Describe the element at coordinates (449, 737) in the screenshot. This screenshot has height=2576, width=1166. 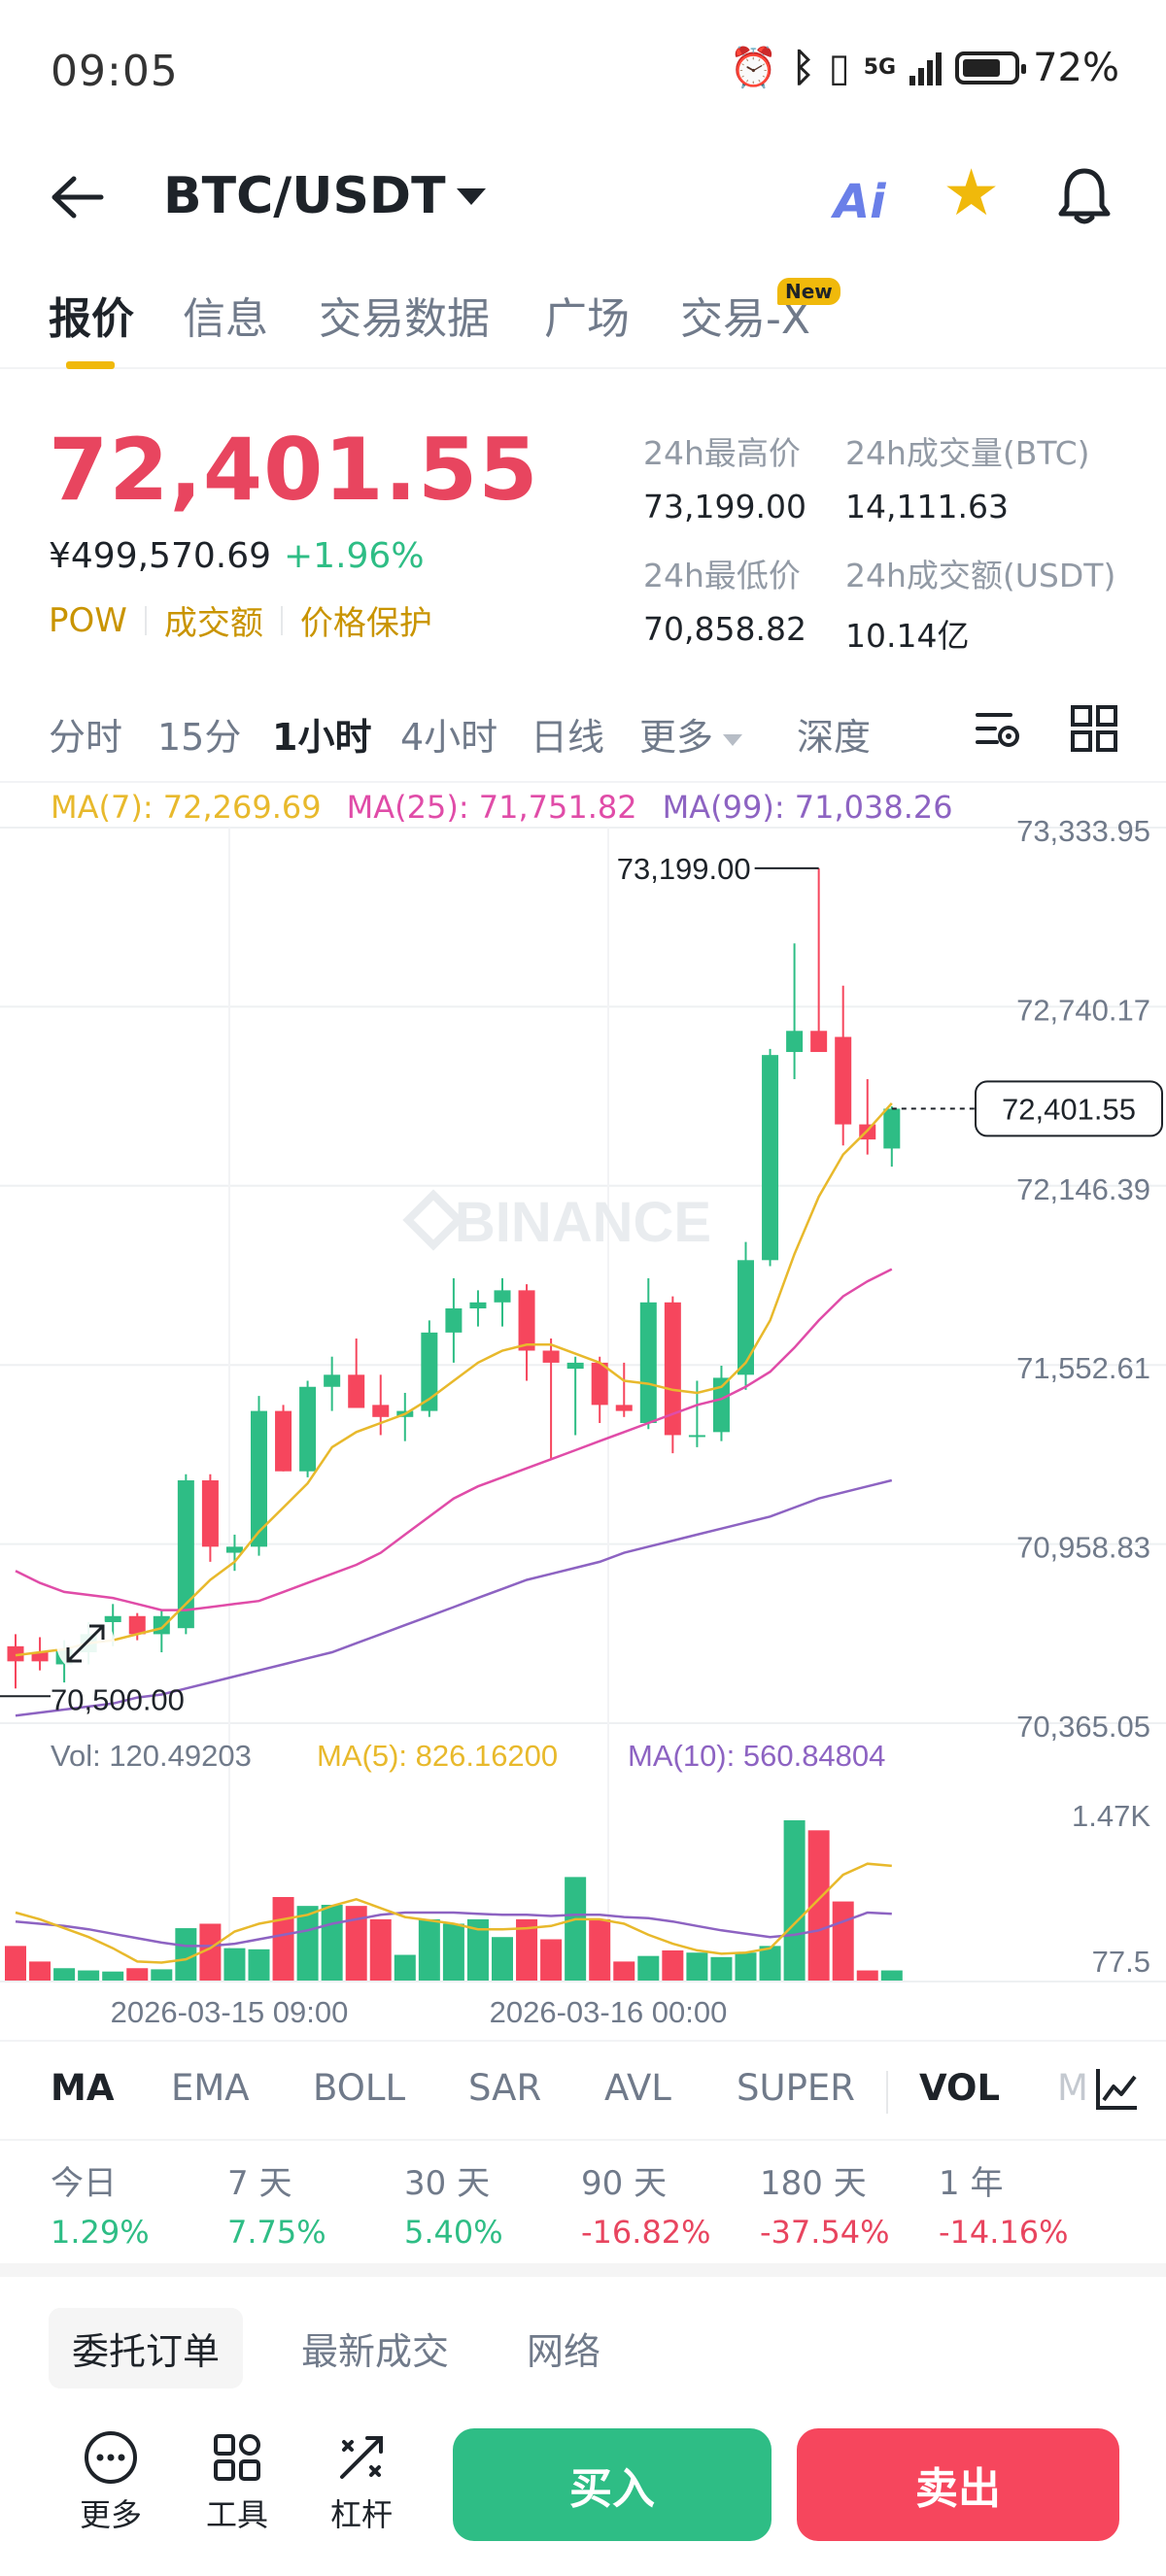
I see `interval-4h: 4小时` at that location.